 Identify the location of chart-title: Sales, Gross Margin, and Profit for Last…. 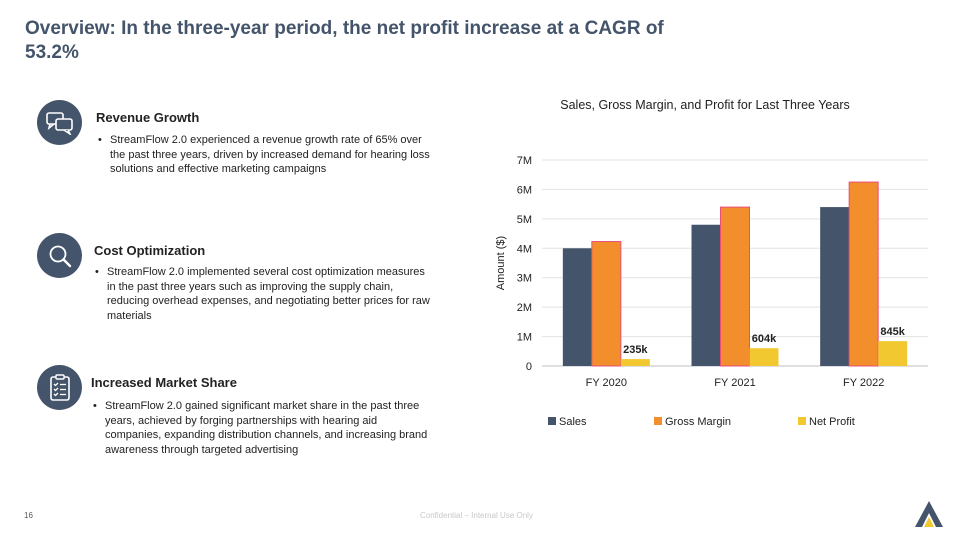
(705, 105).